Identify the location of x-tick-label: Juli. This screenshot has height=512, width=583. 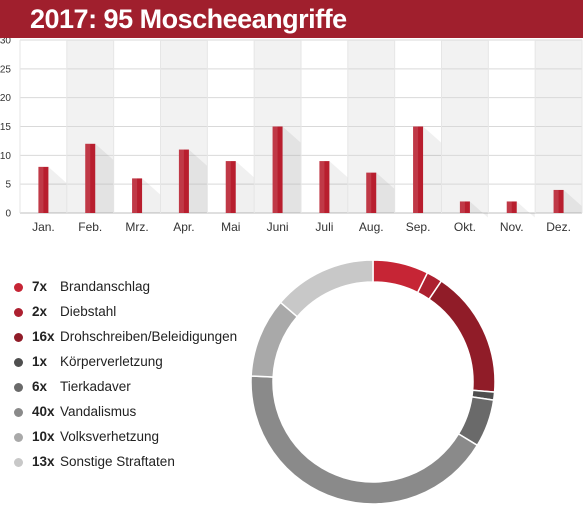
(324, 227).